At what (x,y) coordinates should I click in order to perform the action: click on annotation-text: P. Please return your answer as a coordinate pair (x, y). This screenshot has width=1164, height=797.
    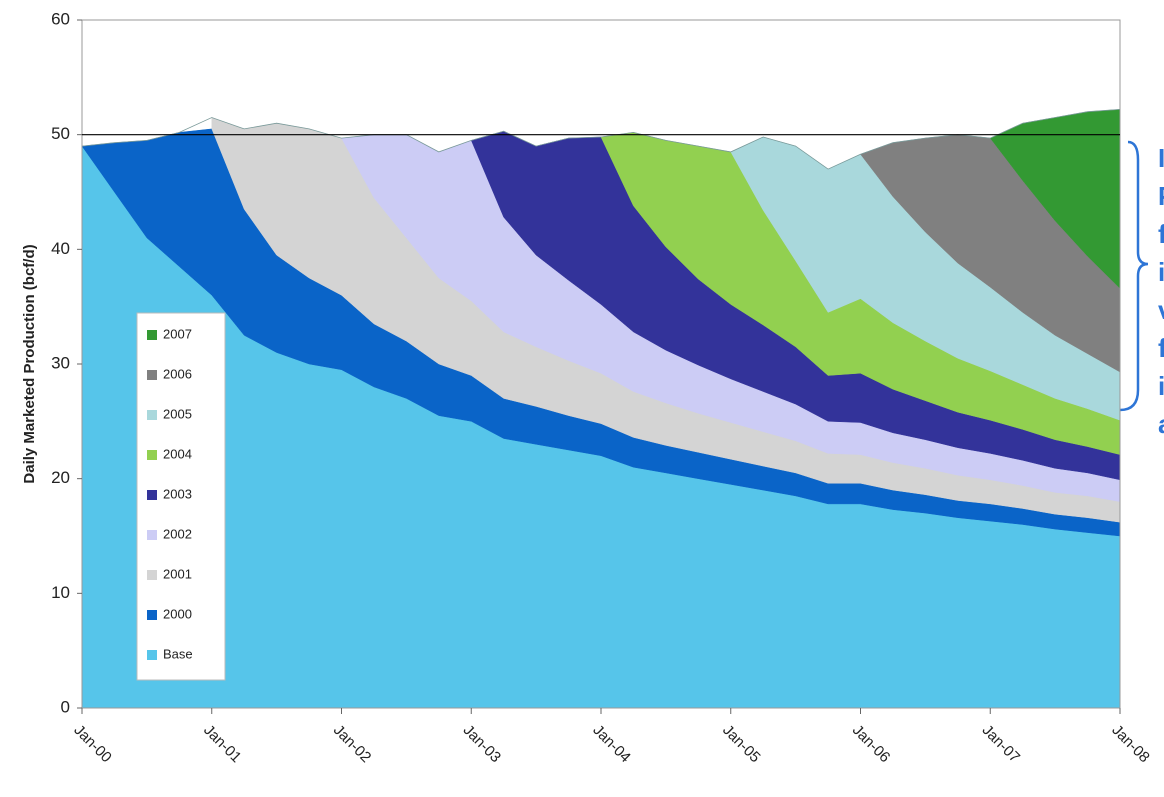
    Looking at the image, I should click on (1161, 196).